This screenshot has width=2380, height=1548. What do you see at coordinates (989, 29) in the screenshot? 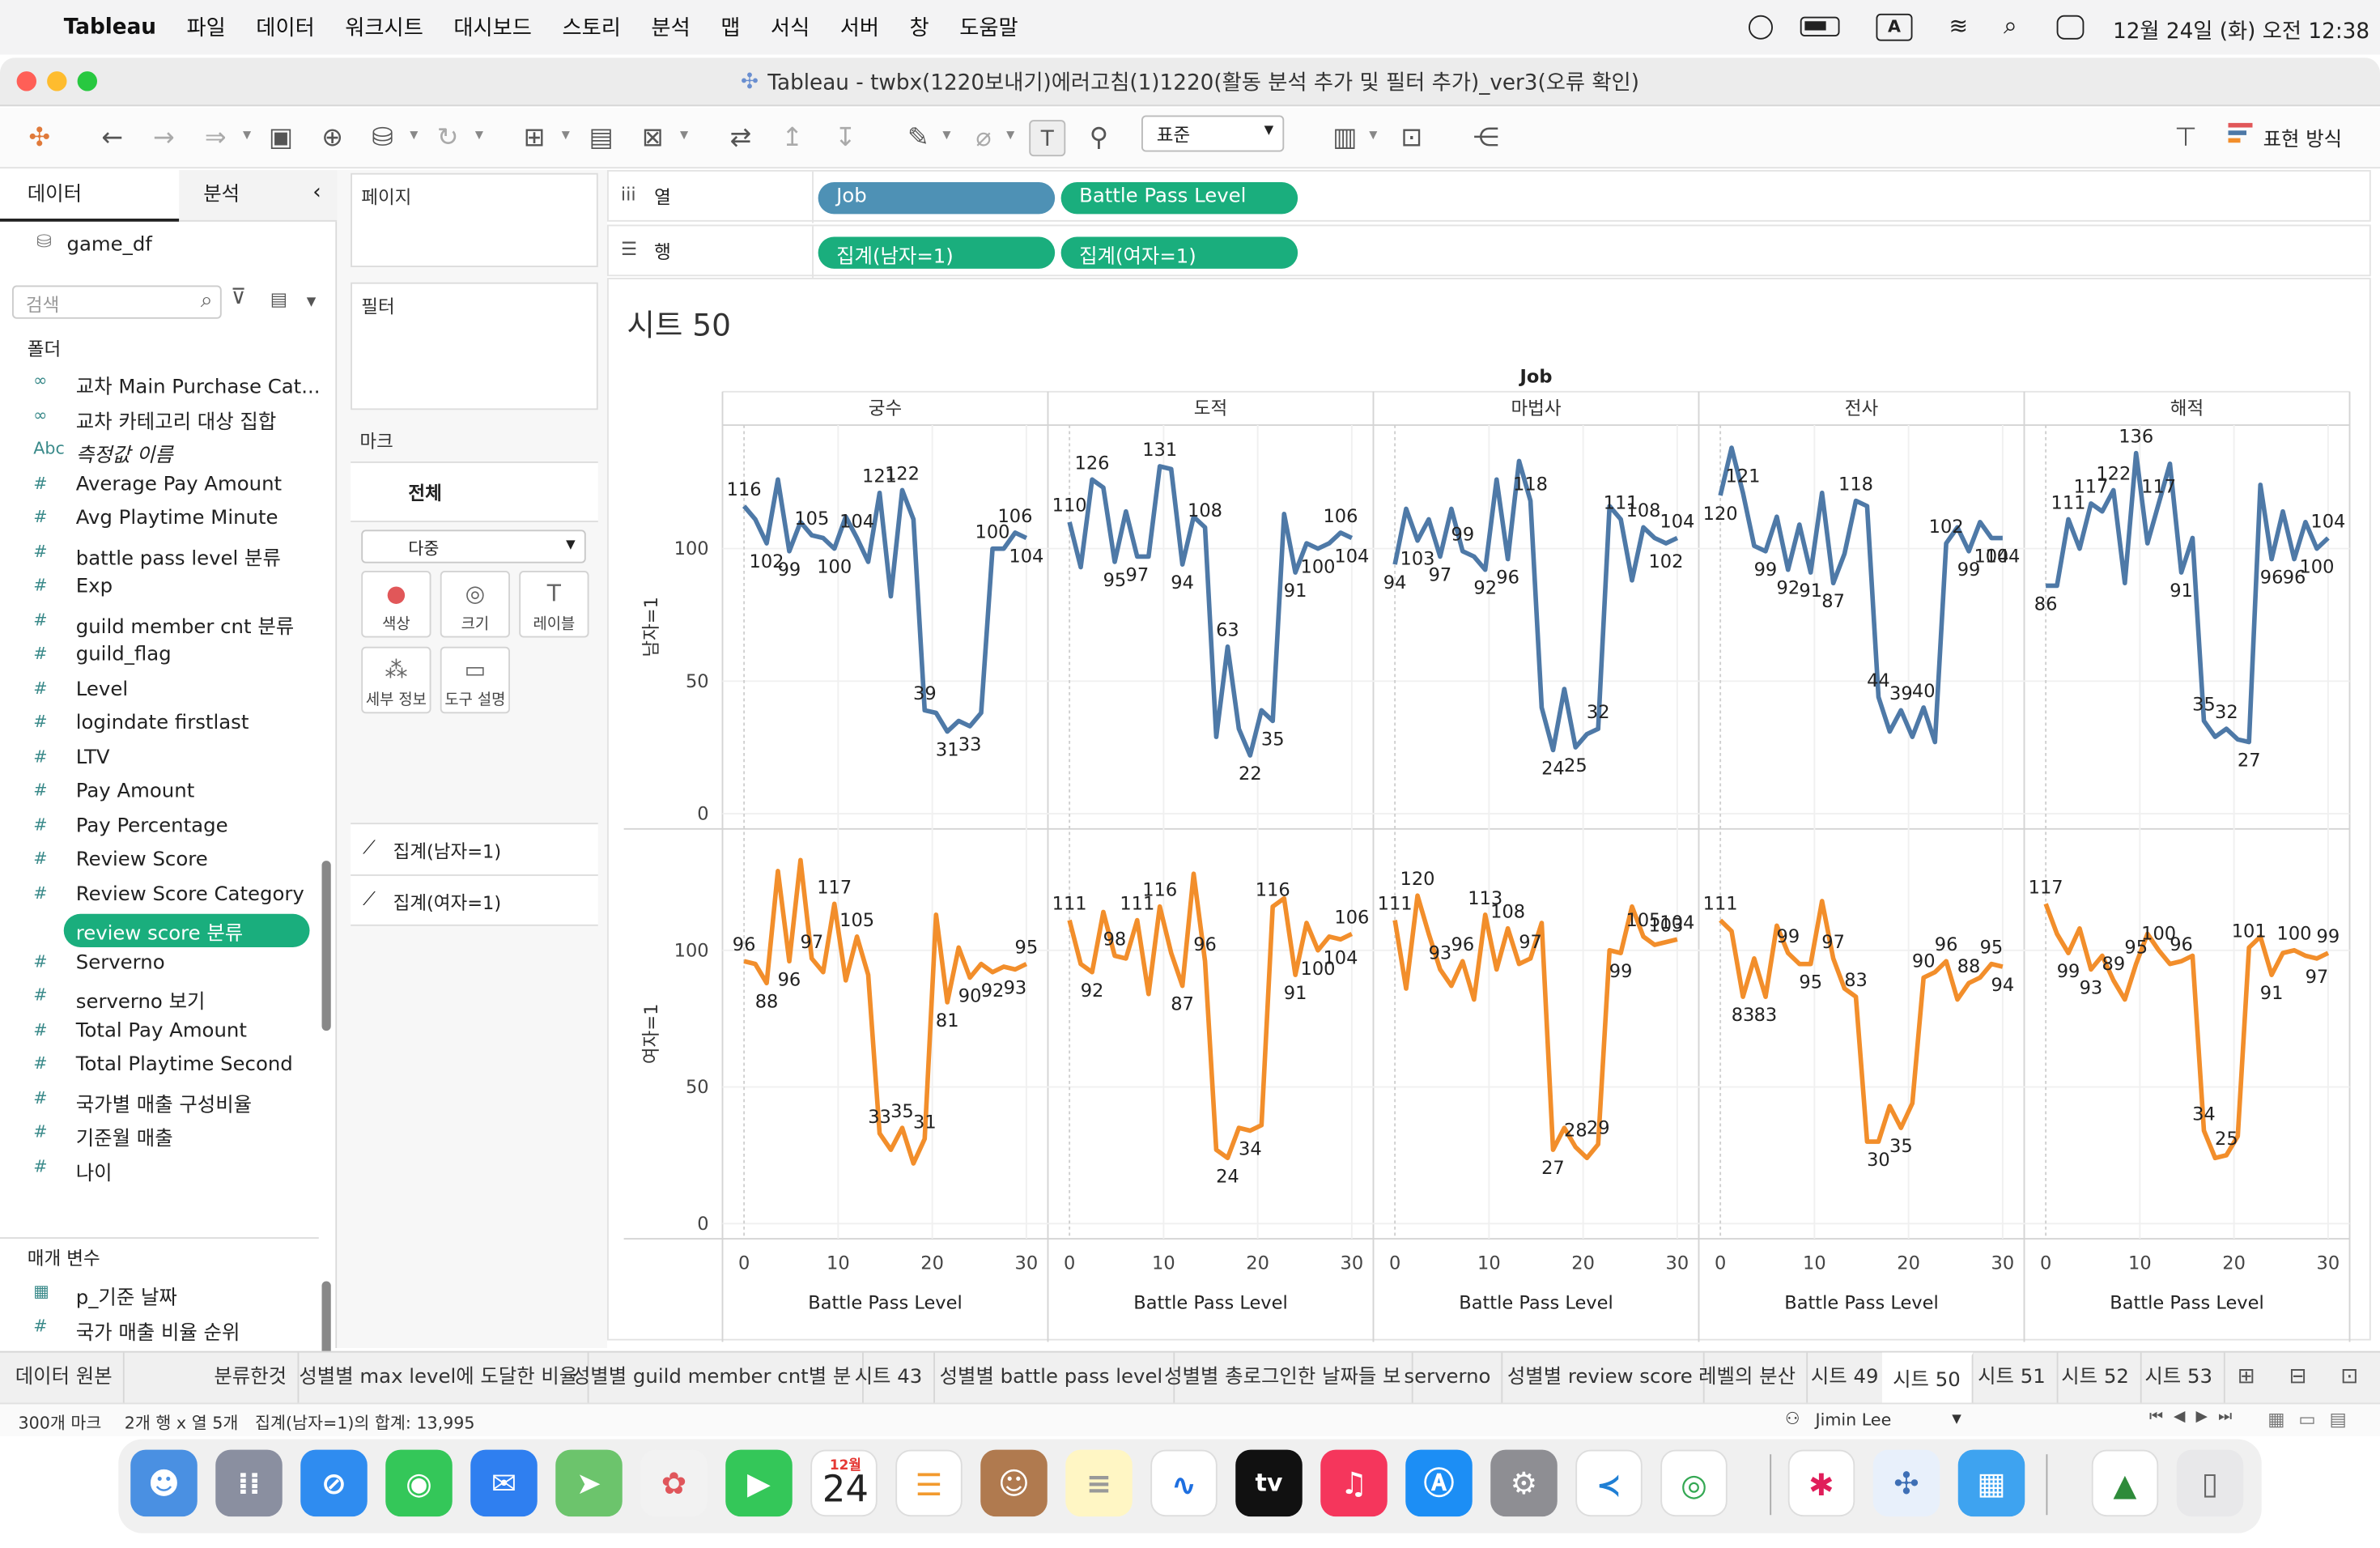
I see `menu-help: 도움말` at bounding box center [989, 29].